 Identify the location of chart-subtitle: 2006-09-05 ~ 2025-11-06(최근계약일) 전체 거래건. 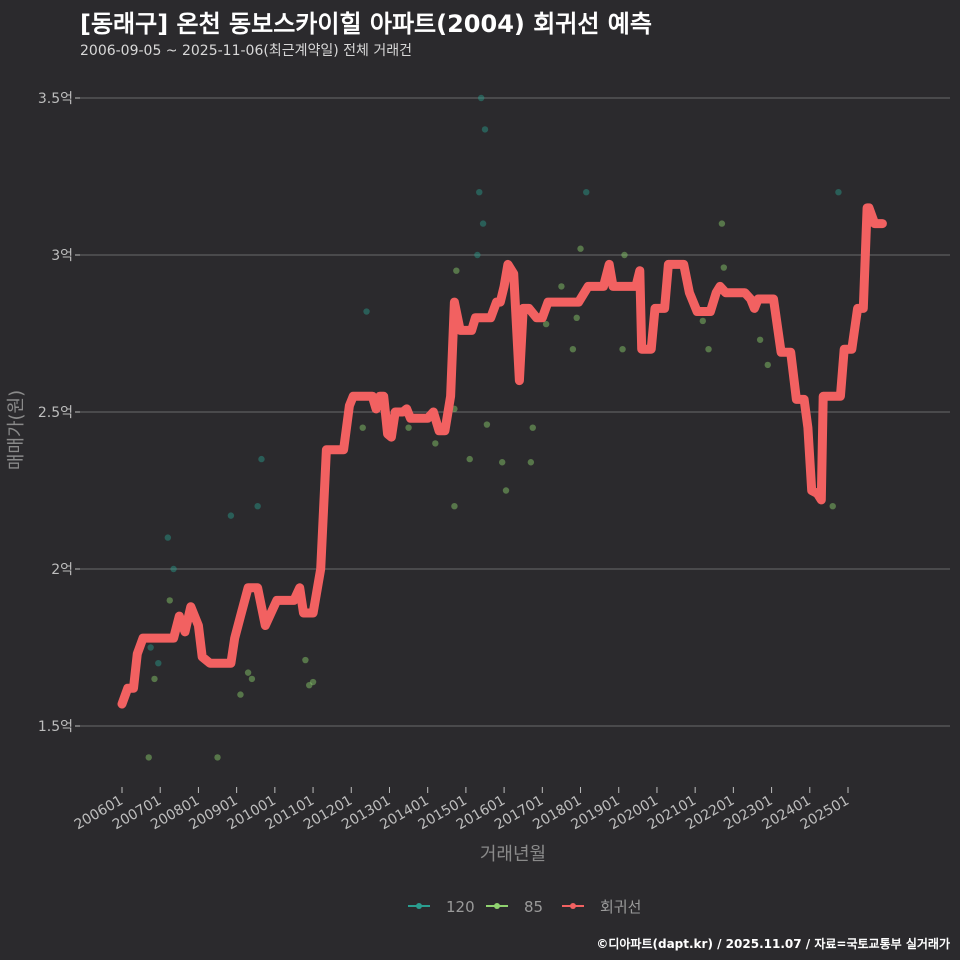
(246, 51).